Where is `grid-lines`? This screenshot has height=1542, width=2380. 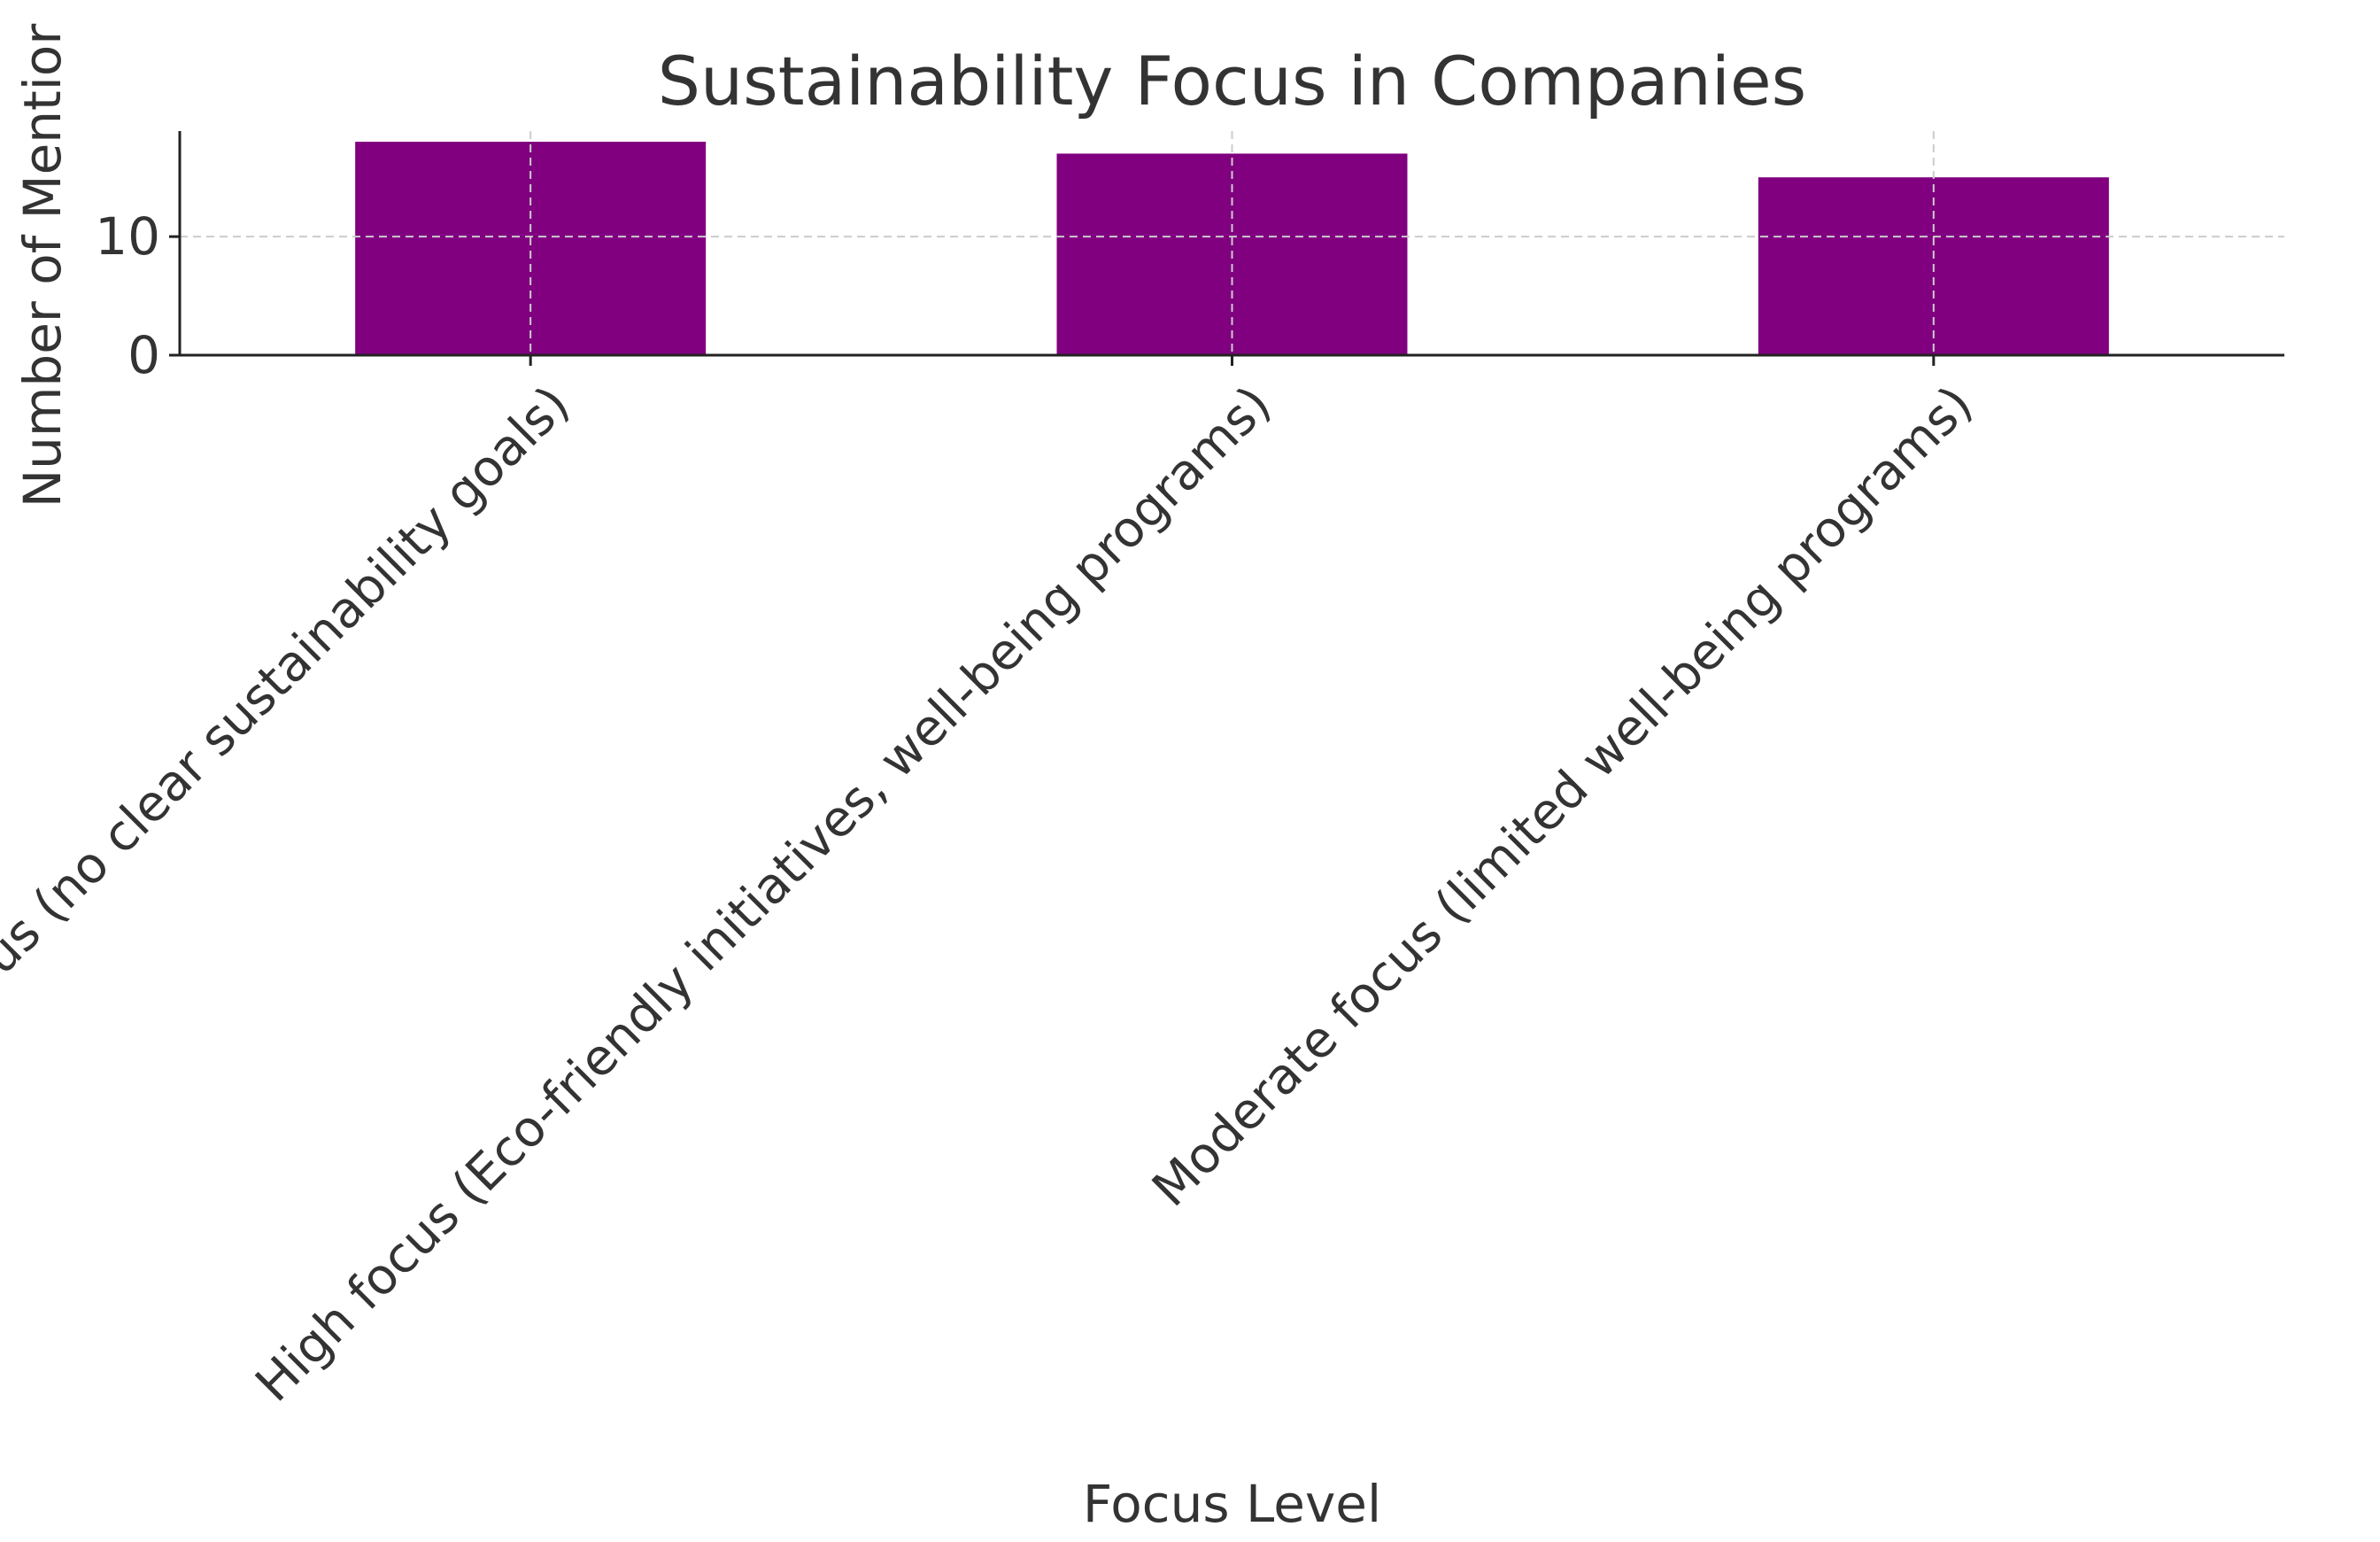
grid-lines is located at coordinates (1232, 243).